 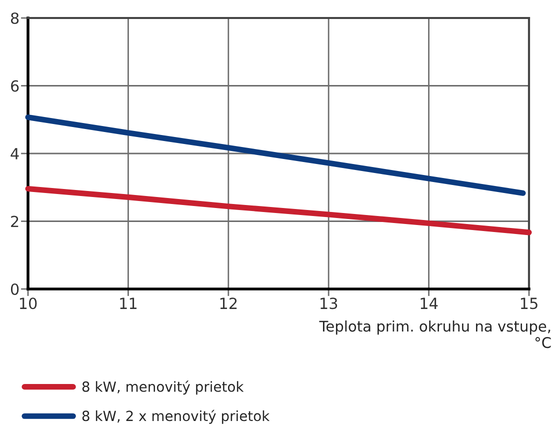 What do you see at coordinates (228, 303) in the screenshot?
I see `x-tick-label: 12` at bounding box center [228, 303].